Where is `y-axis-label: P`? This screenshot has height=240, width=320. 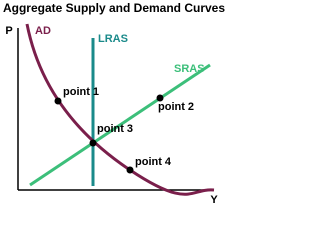 y-axis-label: P is located at coordinates (8, 31).